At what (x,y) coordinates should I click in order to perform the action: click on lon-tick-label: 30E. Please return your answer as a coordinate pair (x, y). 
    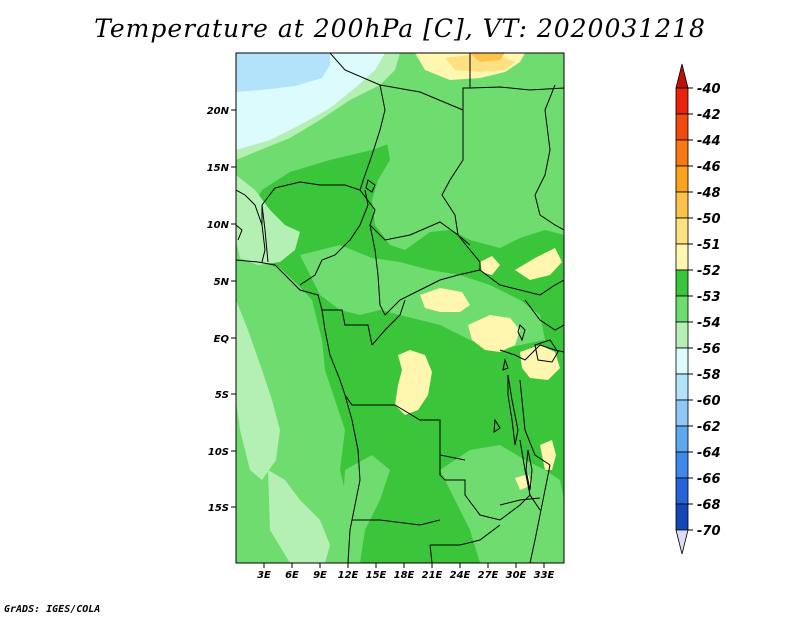
    Looking at the image, I should click on (516, 575).